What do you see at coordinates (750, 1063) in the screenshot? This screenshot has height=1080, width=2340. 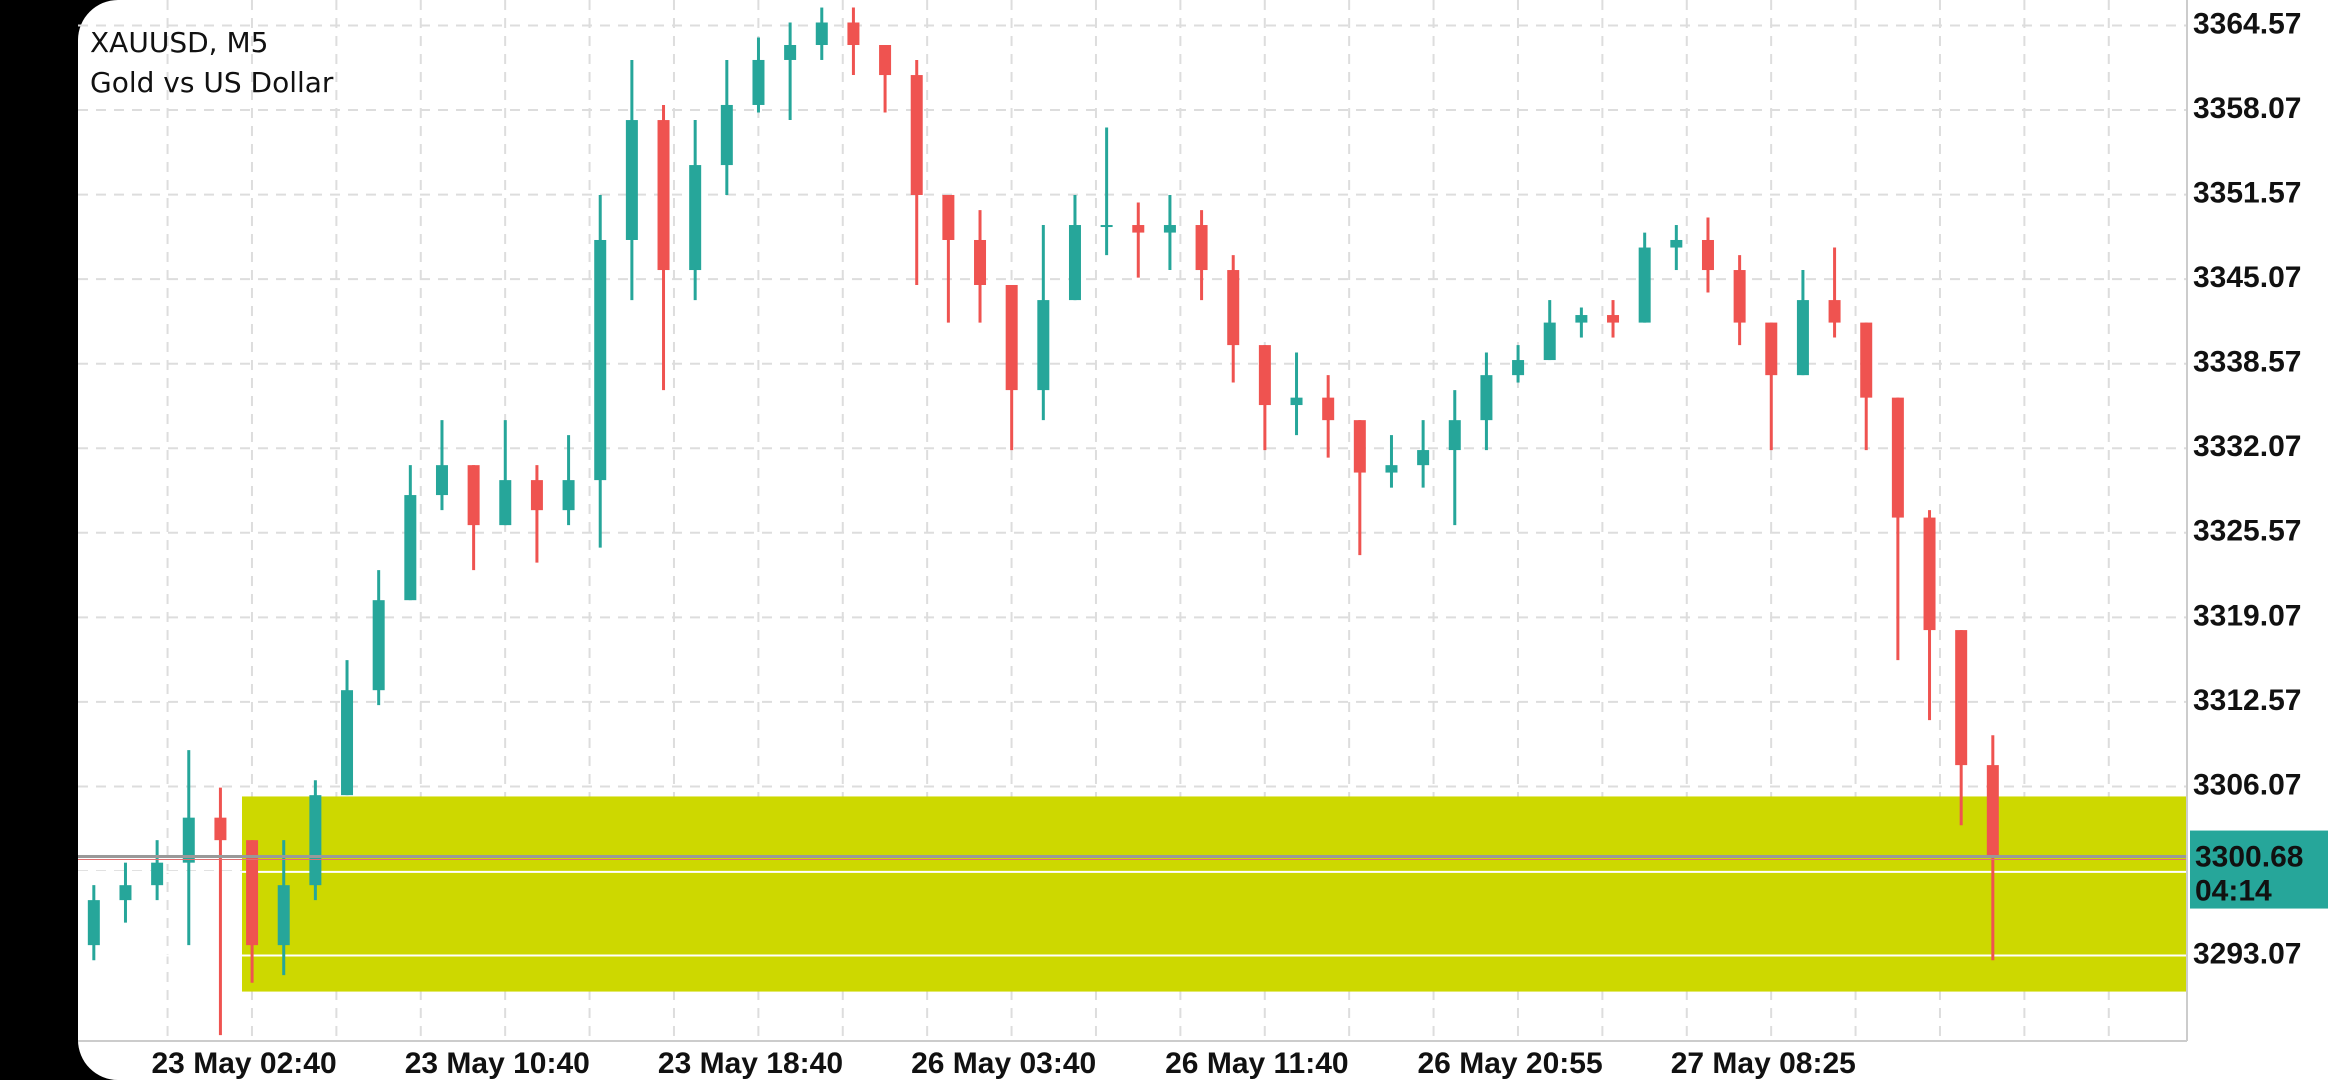 I see `x-tick-label: 23 May 18:40` at bounding box center [750, 1063].